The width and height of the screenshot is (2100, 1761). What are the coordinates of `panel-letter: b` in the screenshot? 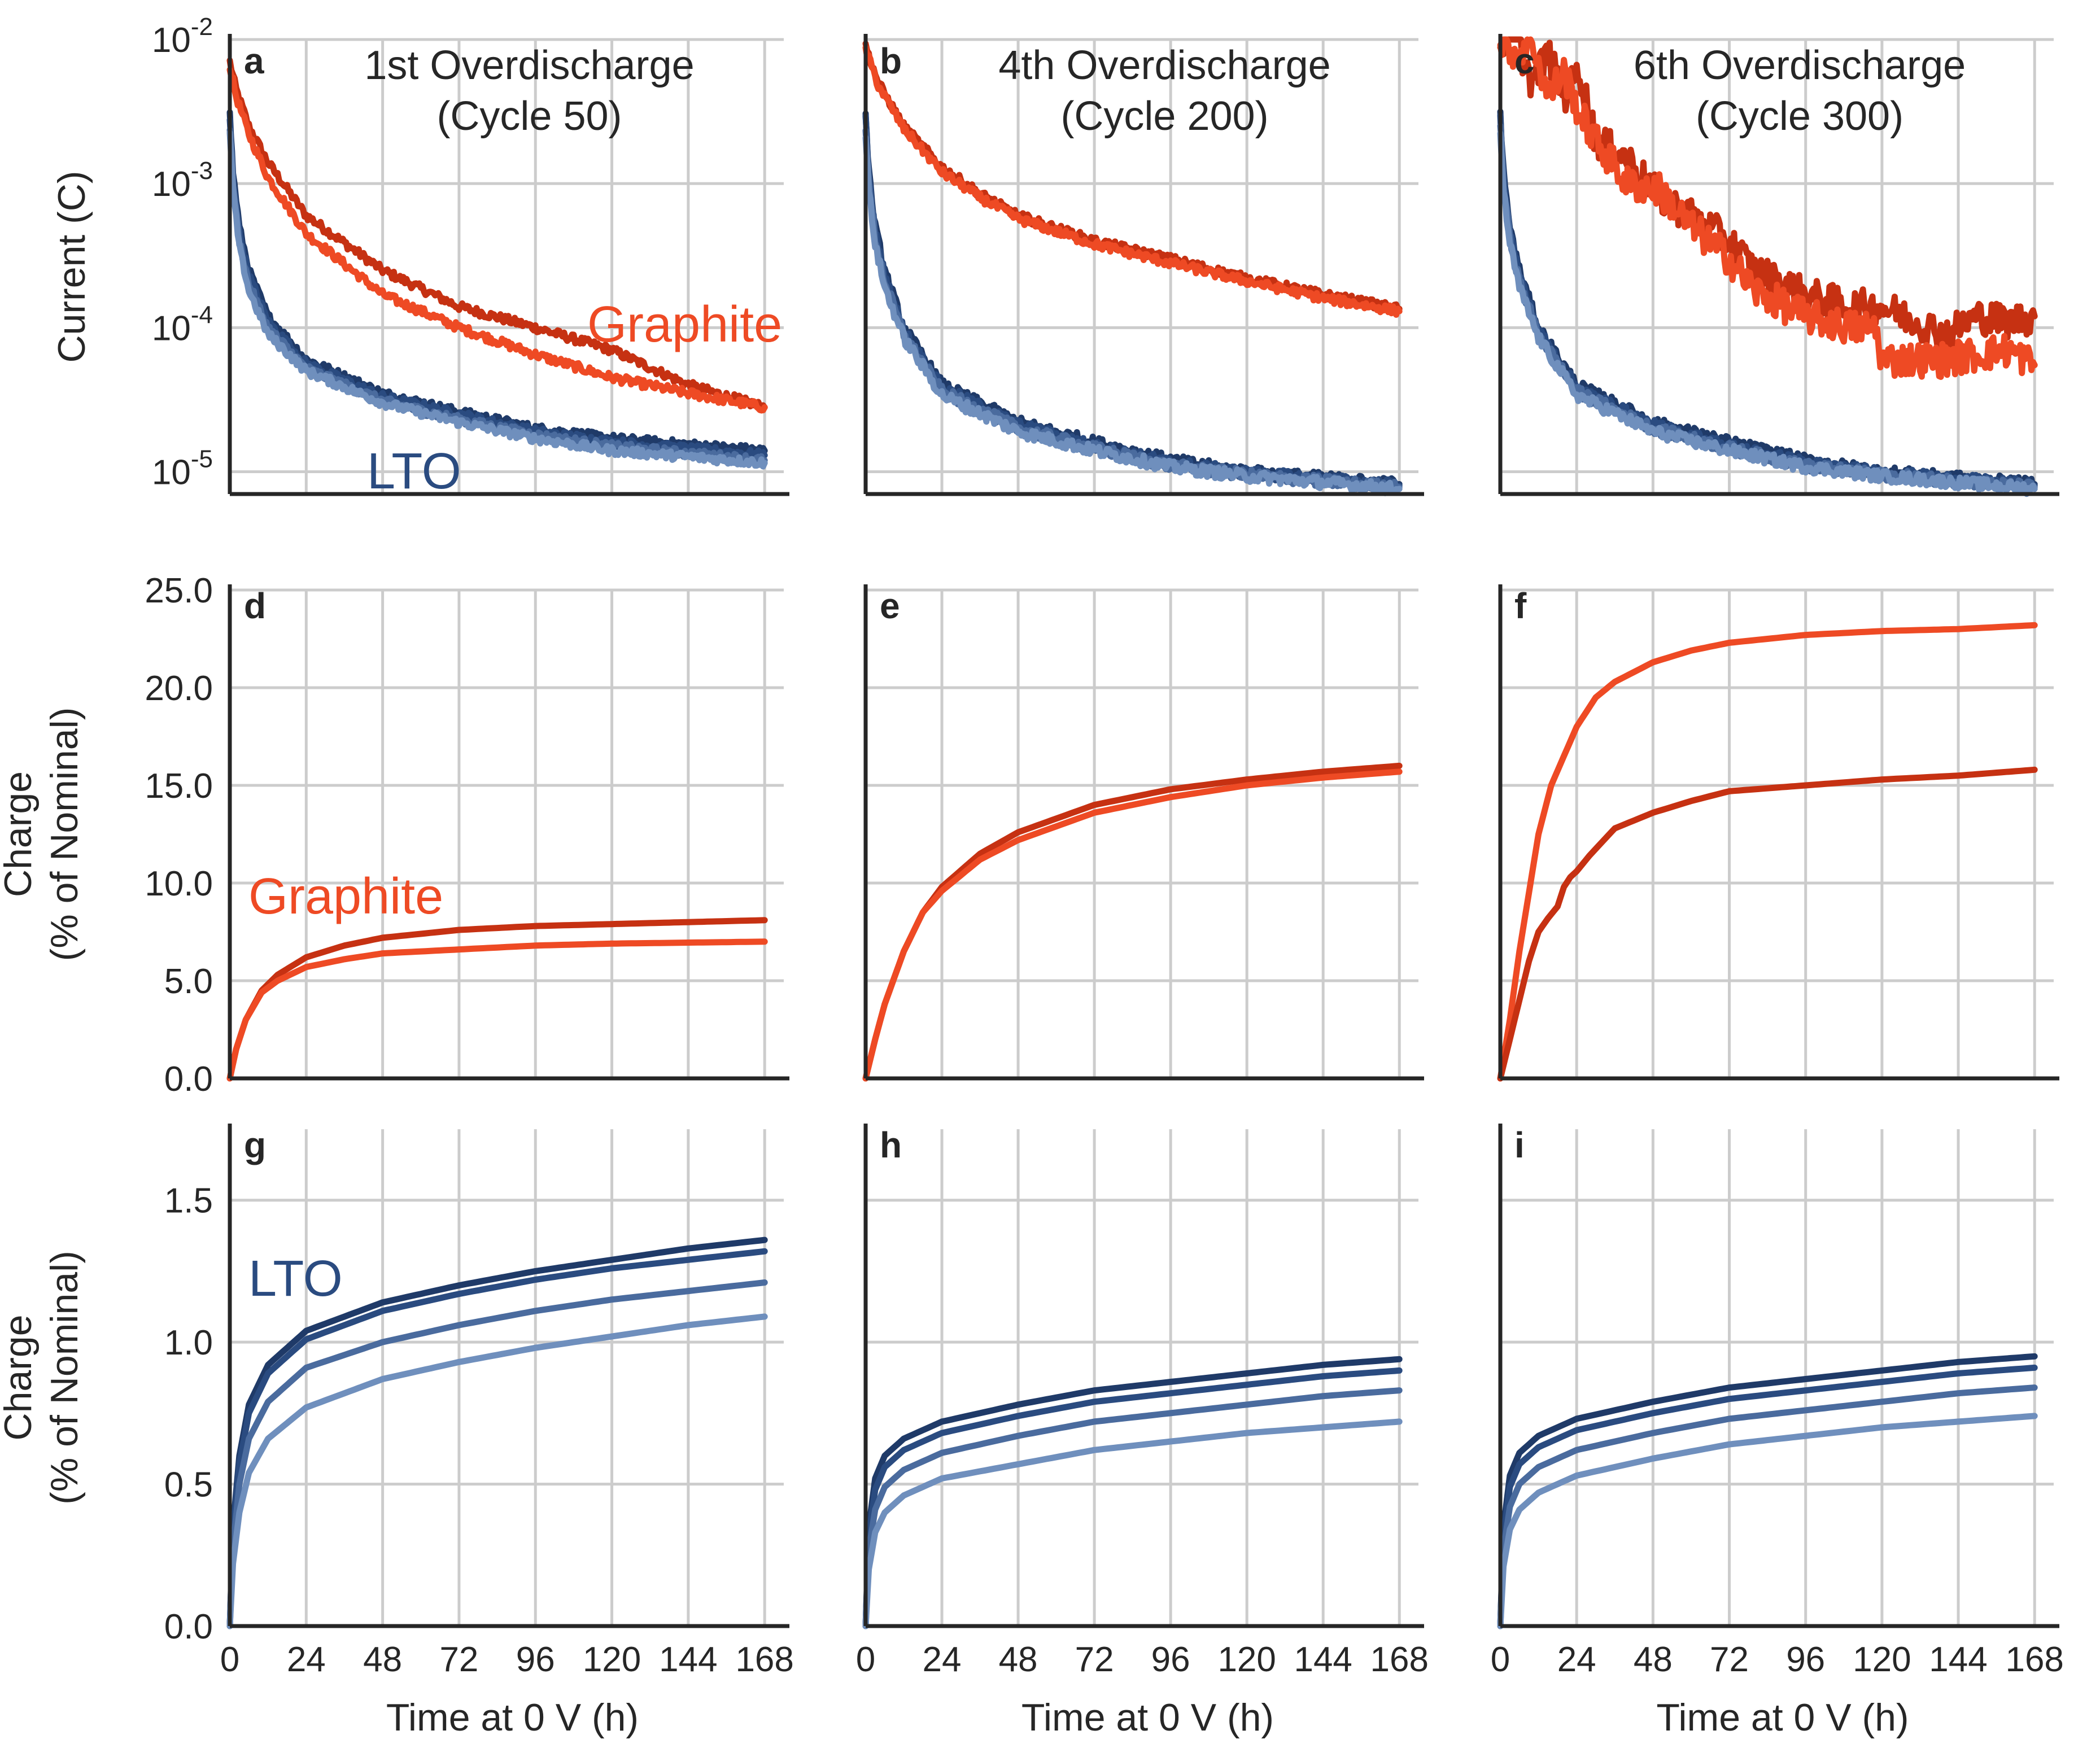 It's located at (891, 61).